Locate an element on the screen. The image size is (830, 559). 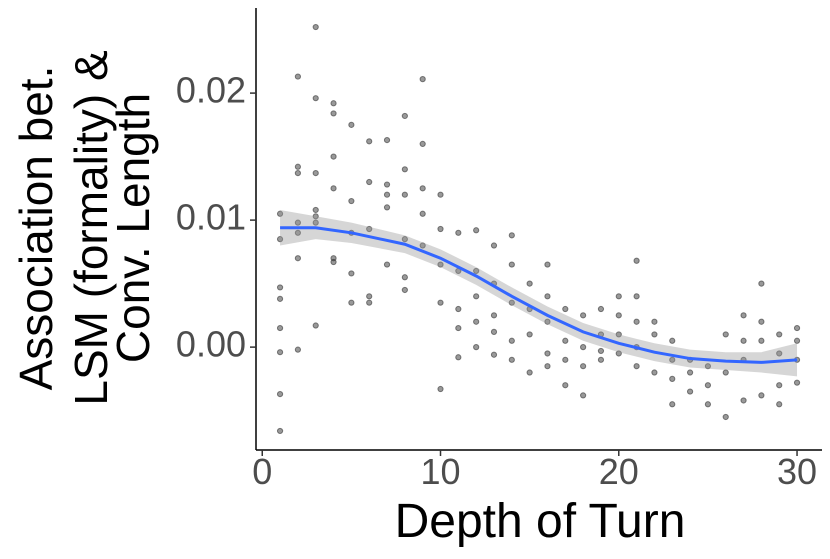
x-tick-label: 30 is located at coordinates (797, 471).